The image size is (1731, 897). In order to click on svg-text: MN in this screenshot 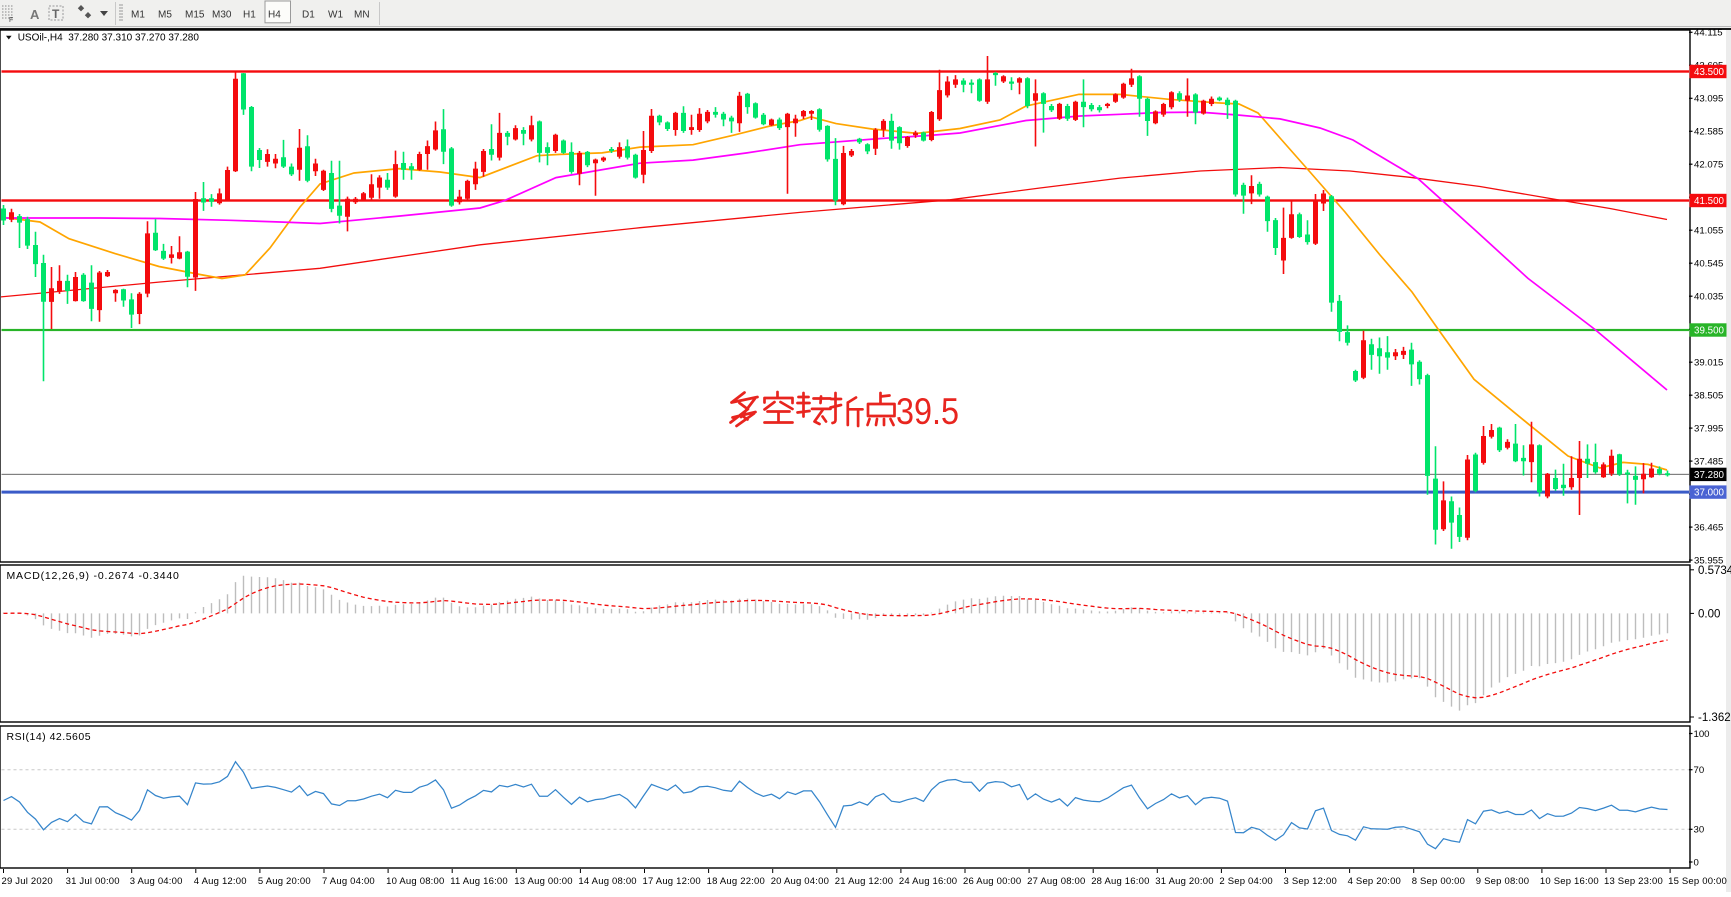, I will do `click(362, 15)`.